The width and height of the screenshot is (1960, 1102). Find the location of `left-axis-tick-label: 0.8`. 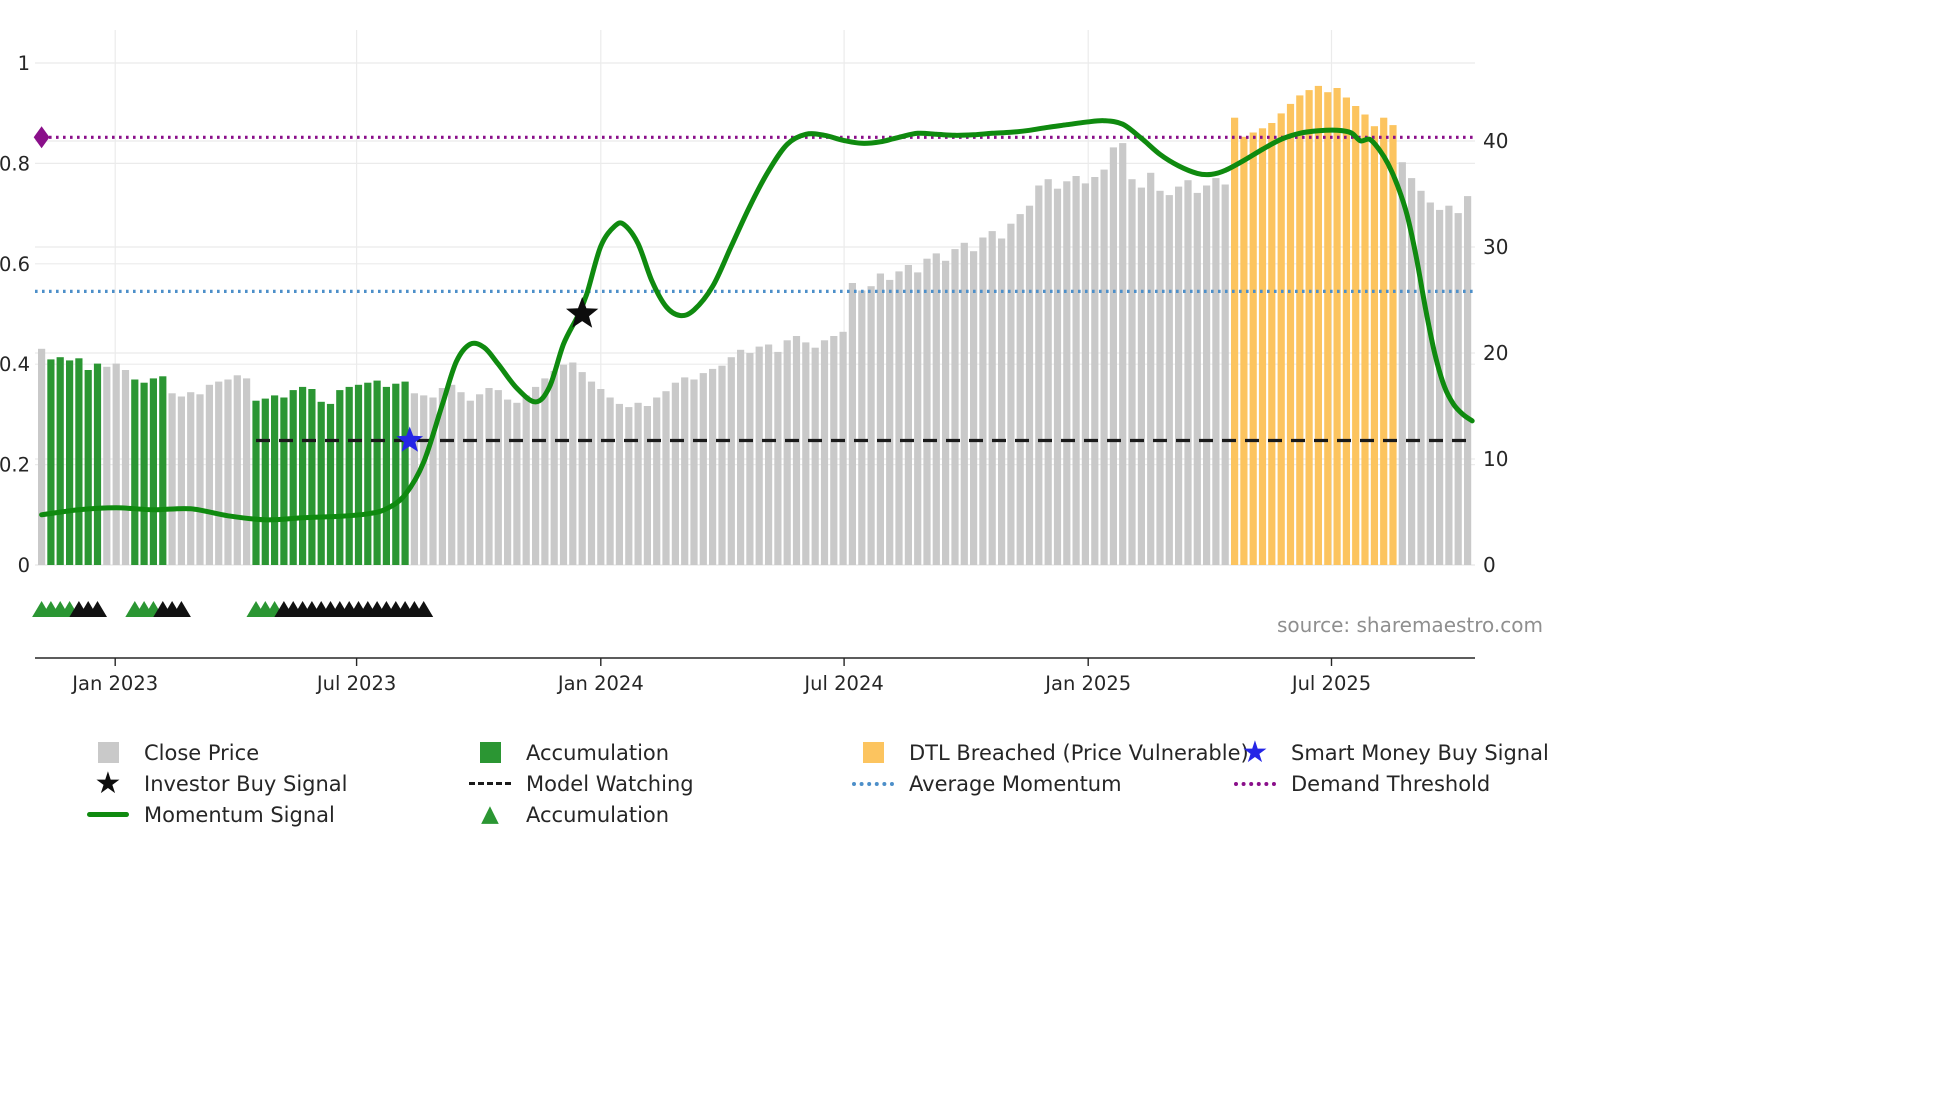

left-axis-tick-label: 0.8 is located at coordinates (15, 163).